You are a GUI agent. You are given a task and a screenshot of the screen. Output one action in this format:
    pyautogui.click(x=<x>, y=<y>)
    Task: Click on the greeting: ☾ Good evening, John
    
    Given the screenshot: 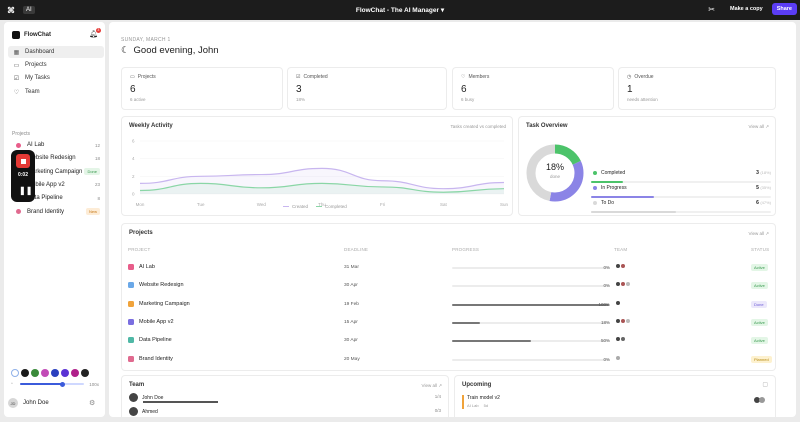 What is the action you would take?
    pyautogui.click(x=170, y=50)
    